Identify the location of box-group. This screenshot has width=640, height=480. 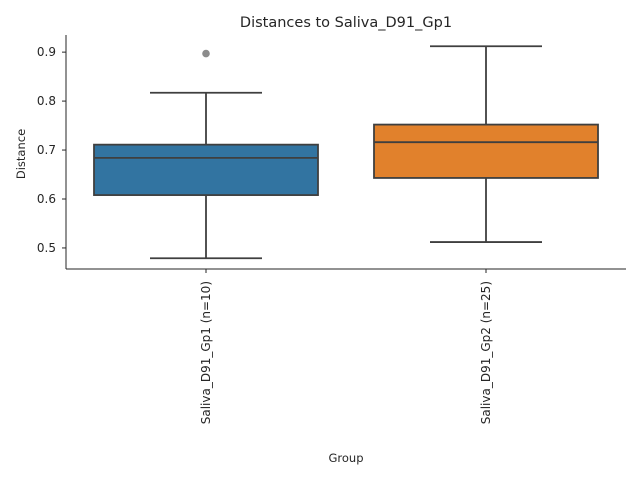
(486, 144).